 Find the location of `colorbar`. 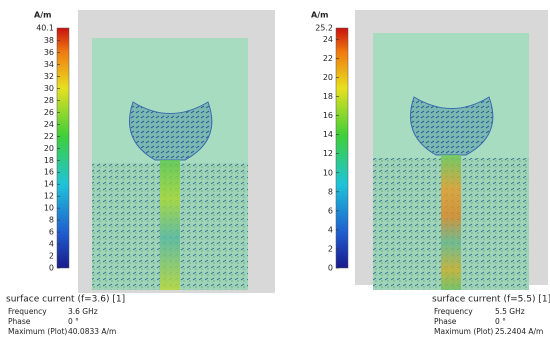

colorbar is located at coordinates (342, 148).